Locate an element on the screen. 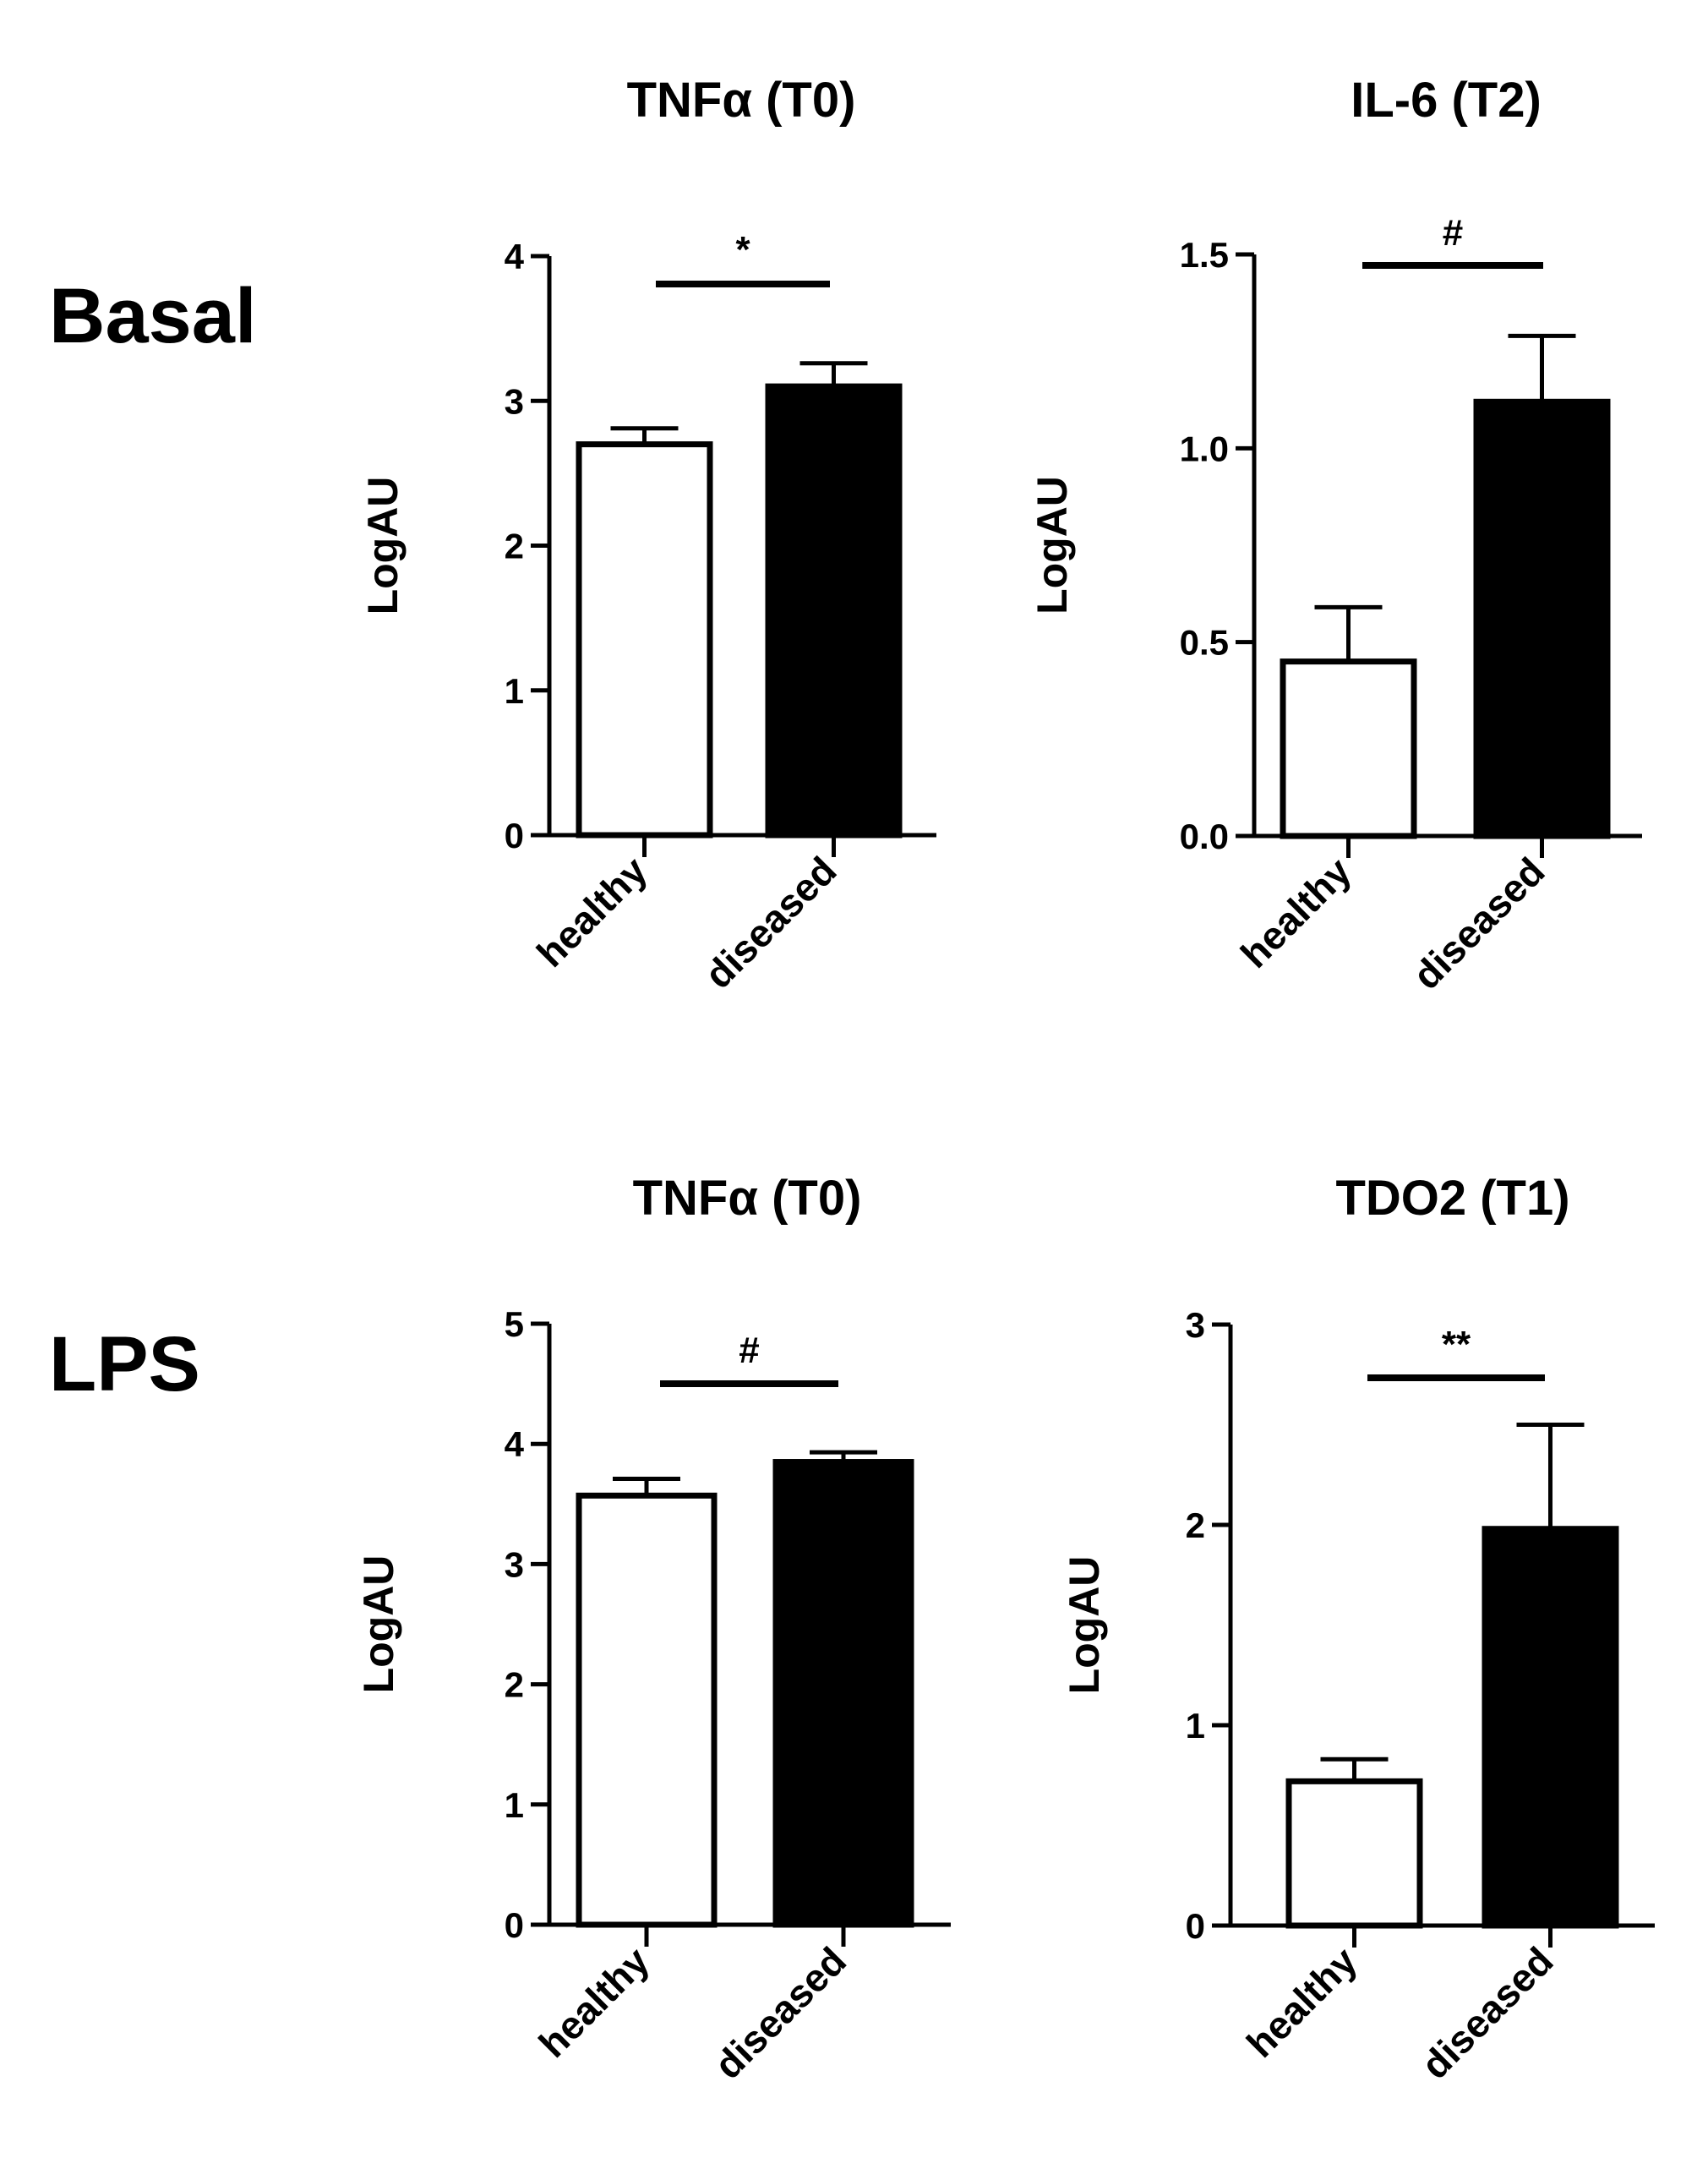 Image resolution: width=1708 pixels, height=2158 pixels. y-tick-label: 0.5 is located at coordinates (1204, 643).